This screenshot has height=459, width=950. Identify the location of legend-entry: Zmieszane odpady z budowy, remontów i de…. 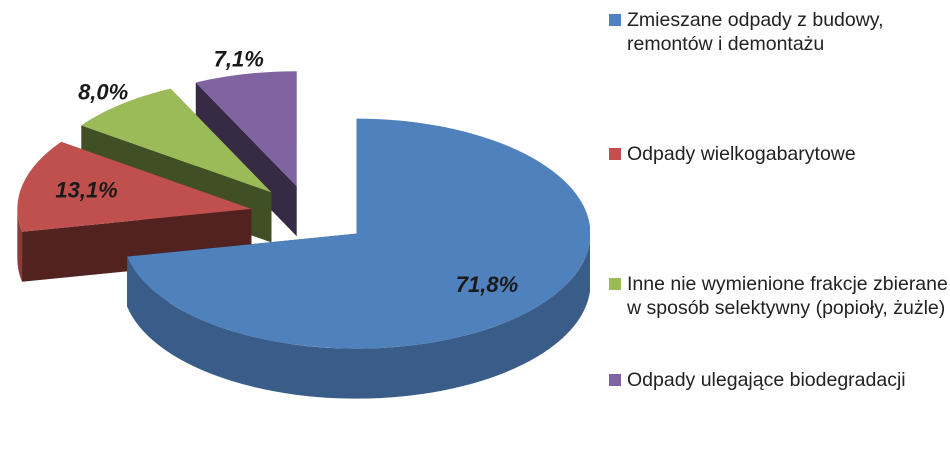
(778, 32).